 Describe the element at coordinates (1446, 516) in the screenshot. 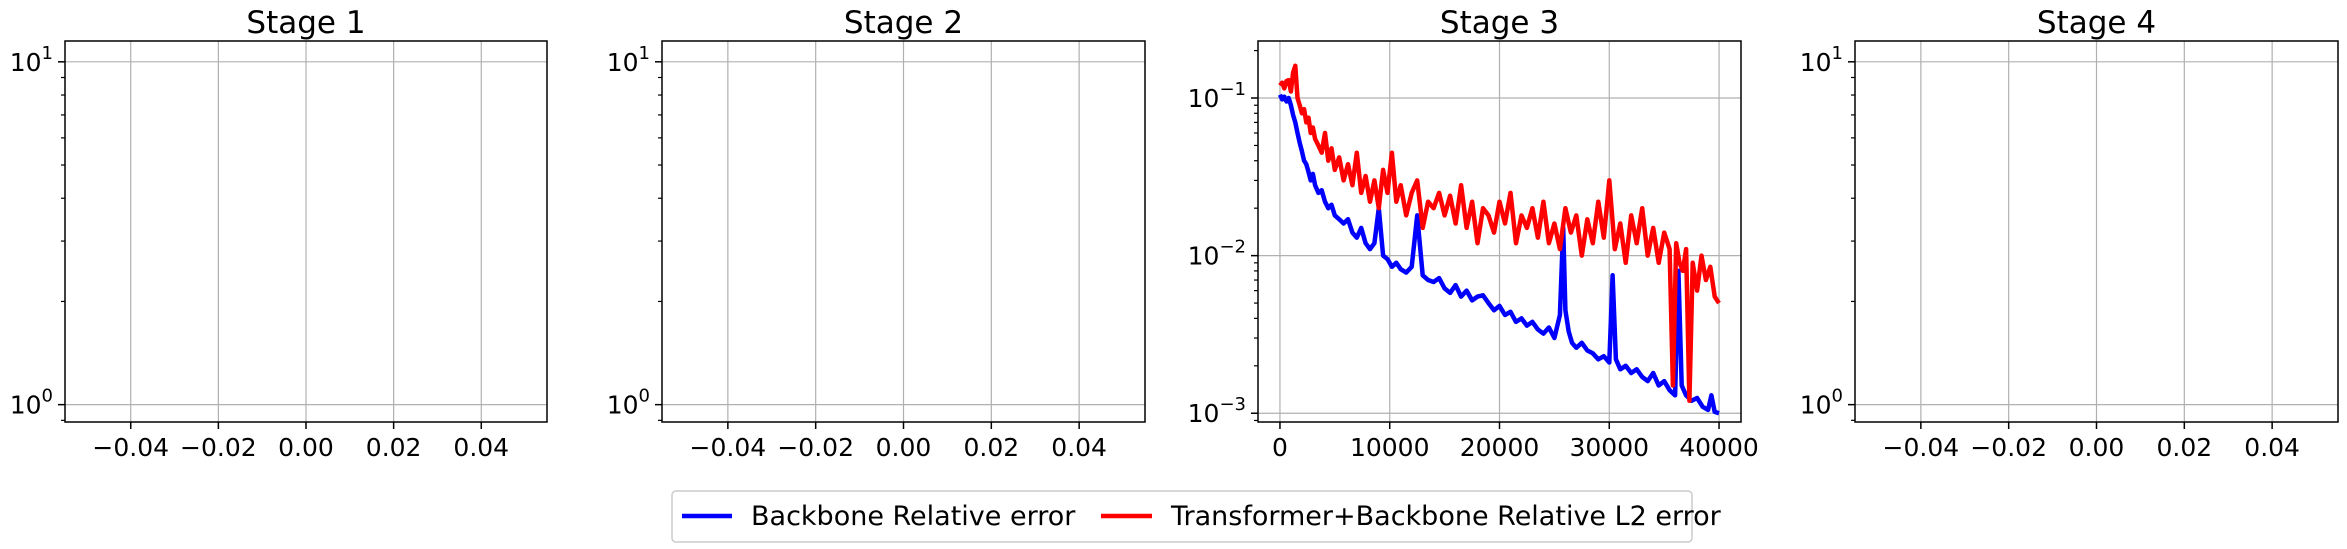

I see `legend-label-transformer: Transformer+Backbone Relative L2 error` at that location.